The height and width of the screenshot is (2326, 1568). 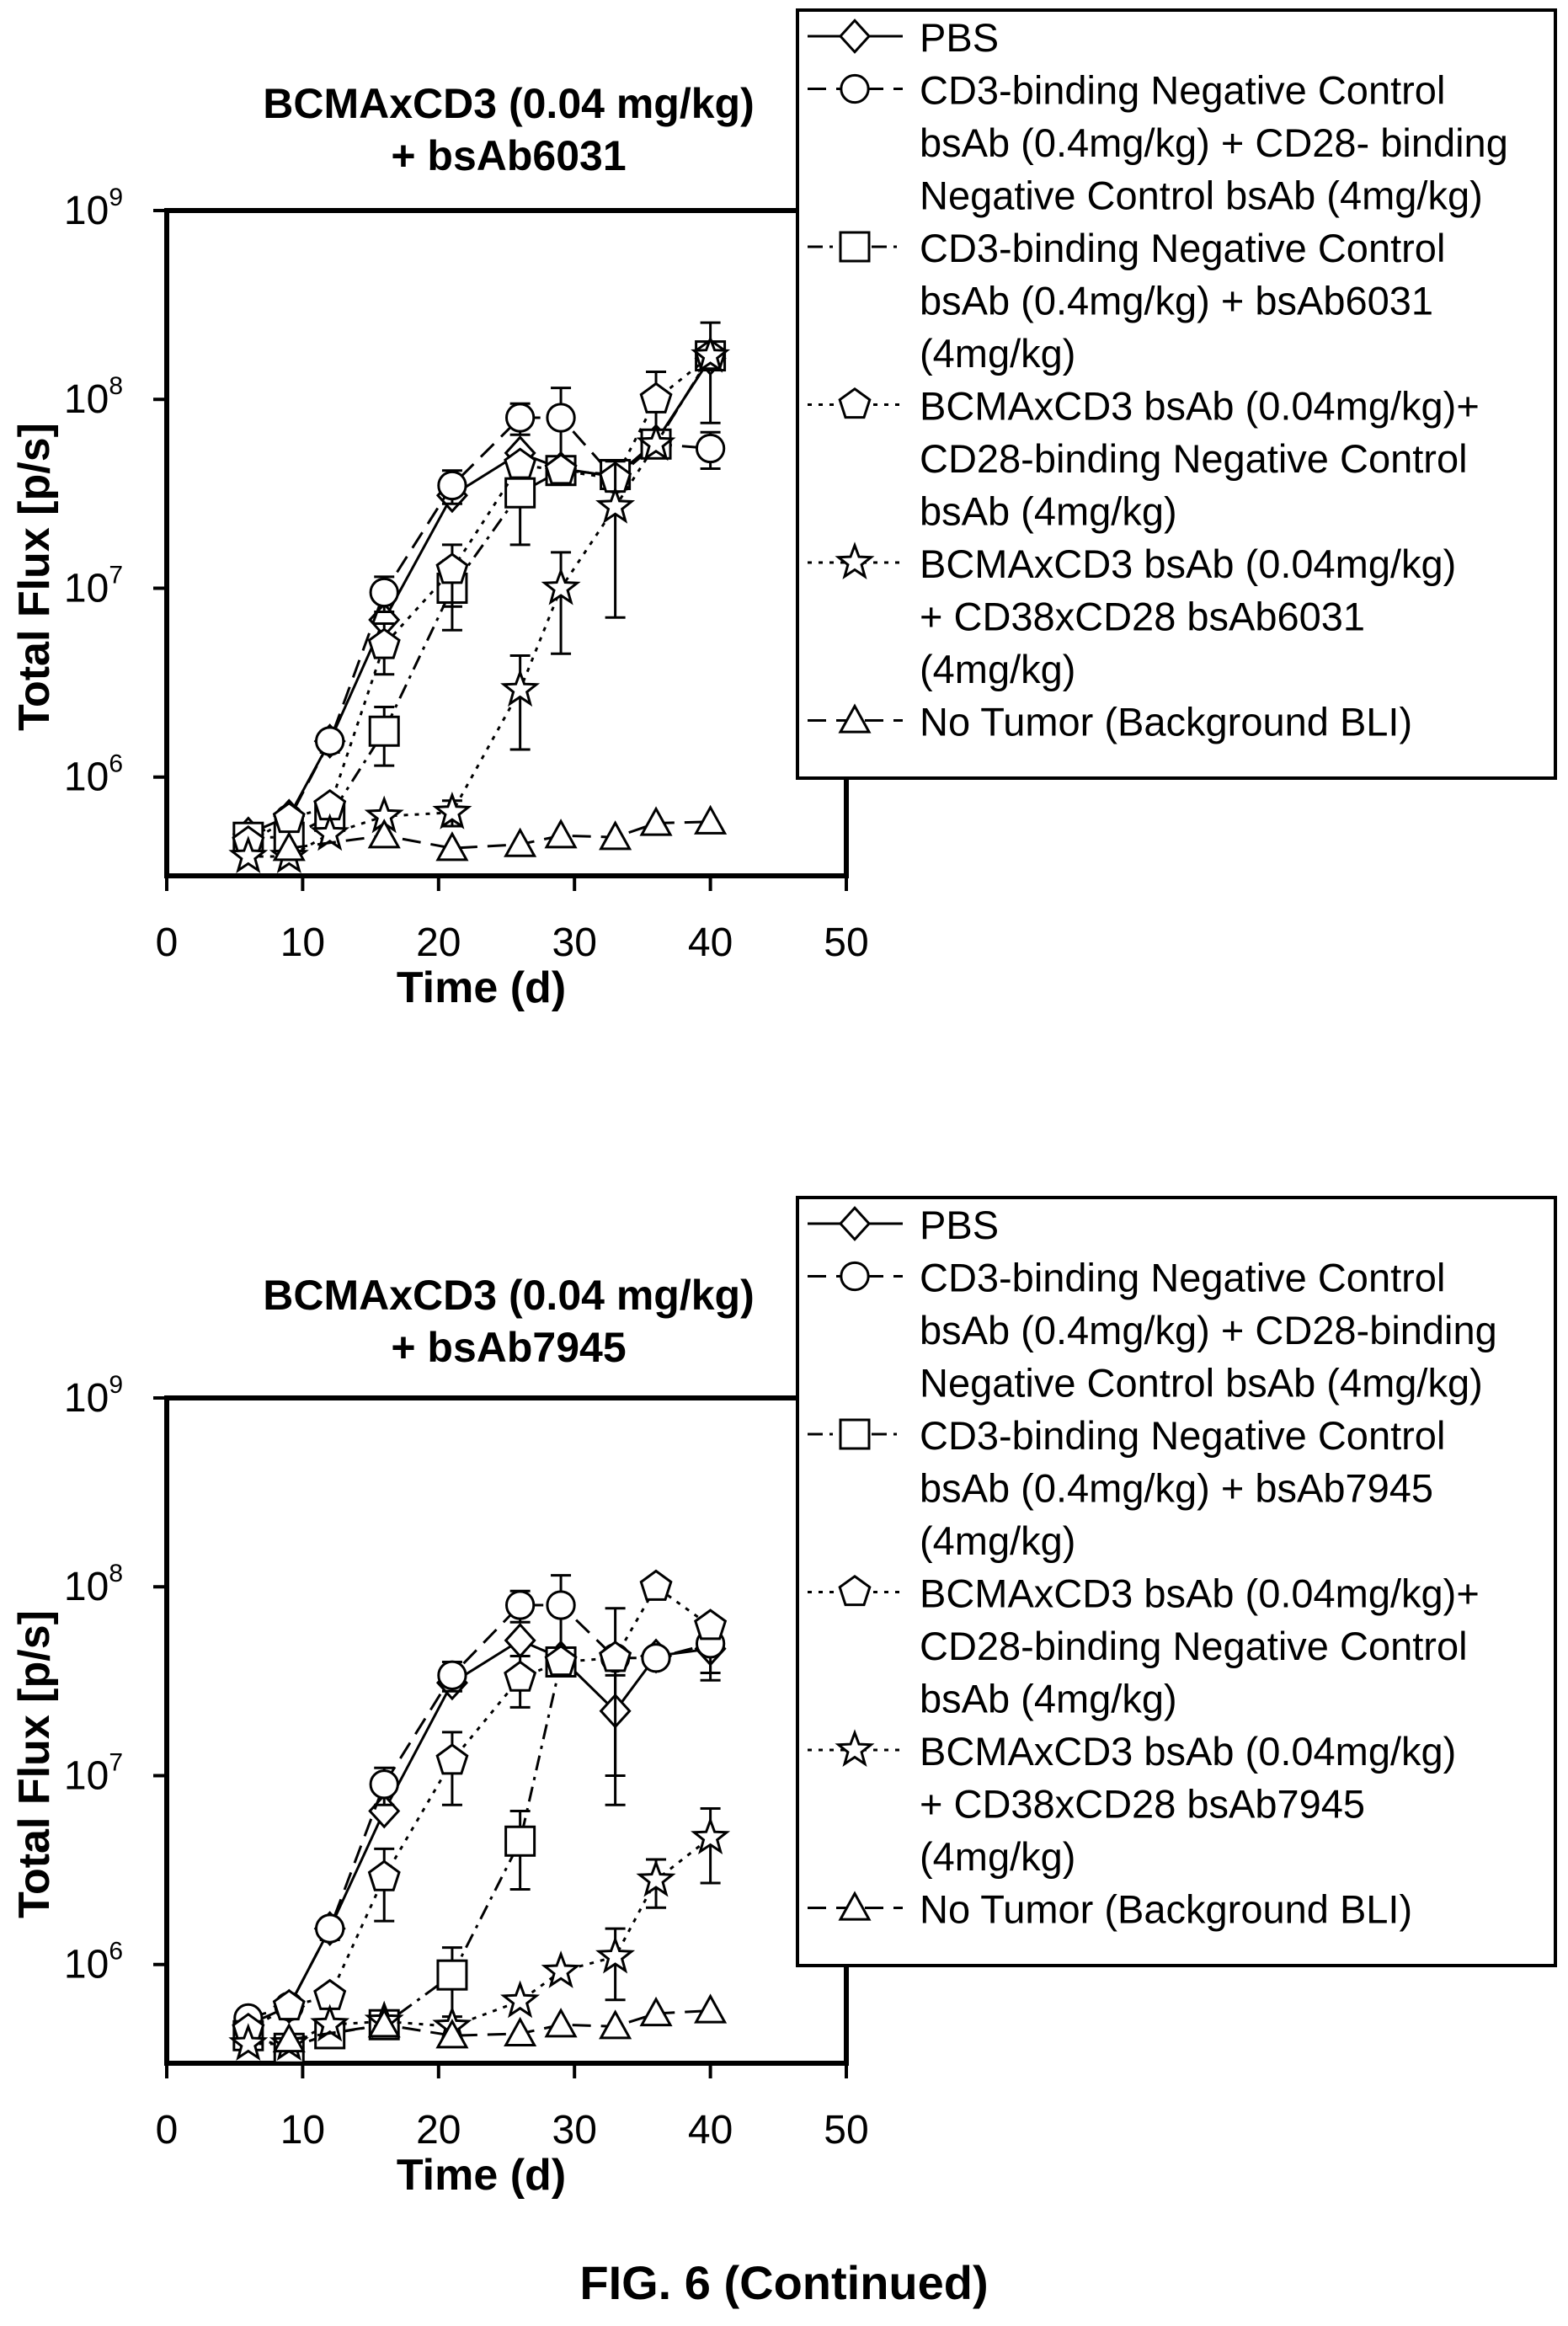 What do you see at coordinates (855, 1906) in the screenshot?
I see `legend-marker-triangle` at bounding box center [855, 1906].